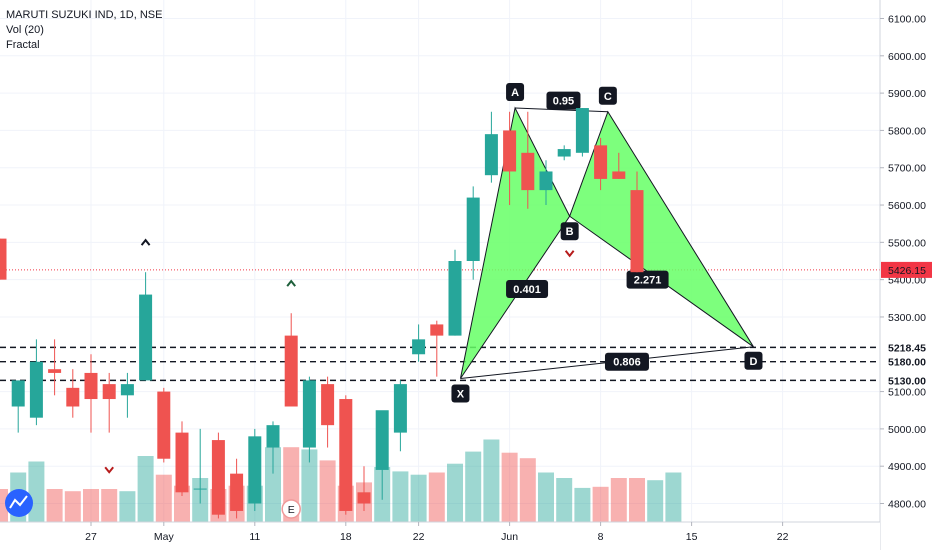 This screenshot has height=550, width=932. What do you see at coordinates (527, 290) in the screenshot?
I see `ratio-xab-label: 0.401` at bounding box center [527, 290].